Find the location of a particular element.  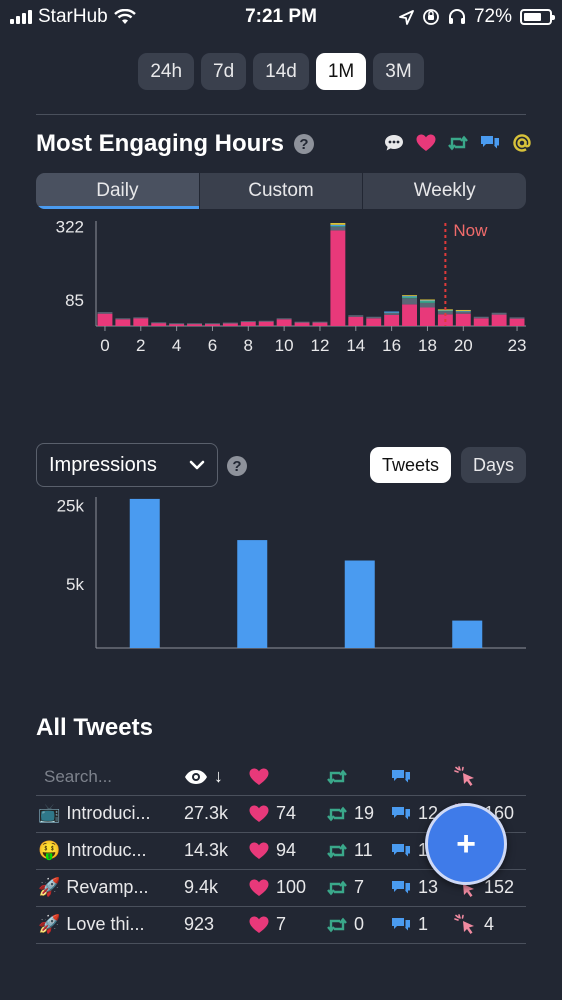

range-7d: 7d is located at coordinates (224, 71).